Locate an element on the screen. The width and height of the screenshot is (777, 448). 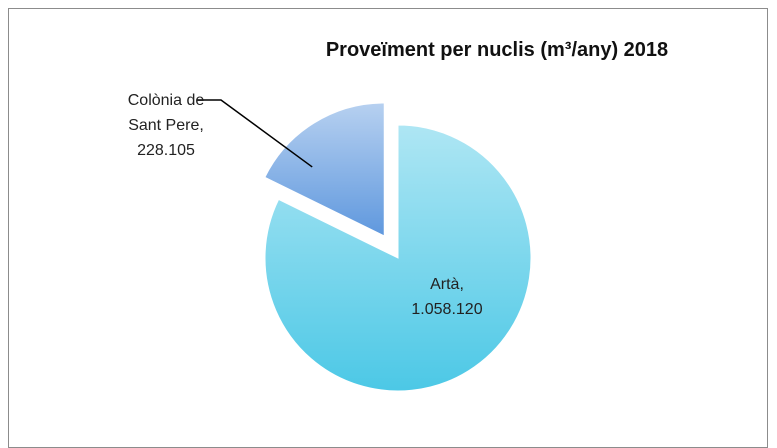
data-label: Artà, 1.058.120 is located at coordinates (447, 297).